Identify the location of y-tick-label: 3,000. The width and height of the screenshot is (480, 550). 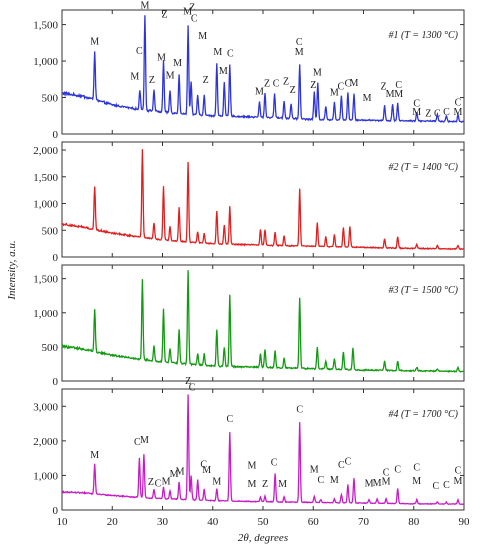
(45, 407).